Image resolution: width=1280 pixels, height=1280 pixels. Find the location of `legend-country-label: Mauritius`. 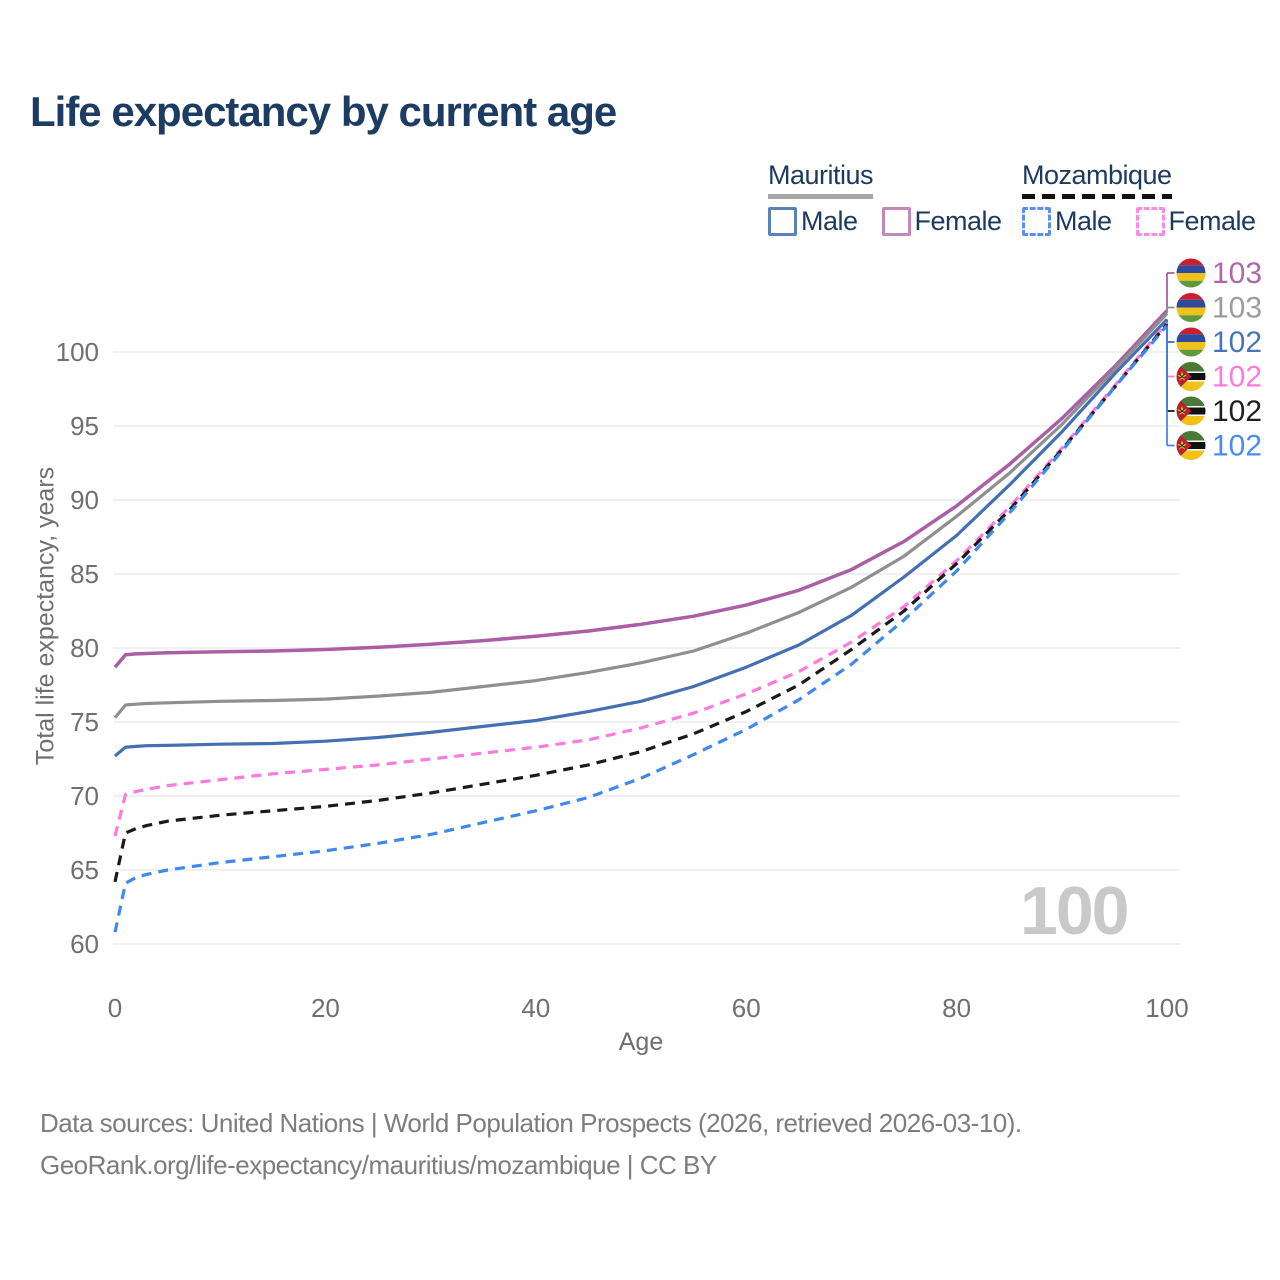

legend-country-label: Mauritius is located at coordinates (821, 179).